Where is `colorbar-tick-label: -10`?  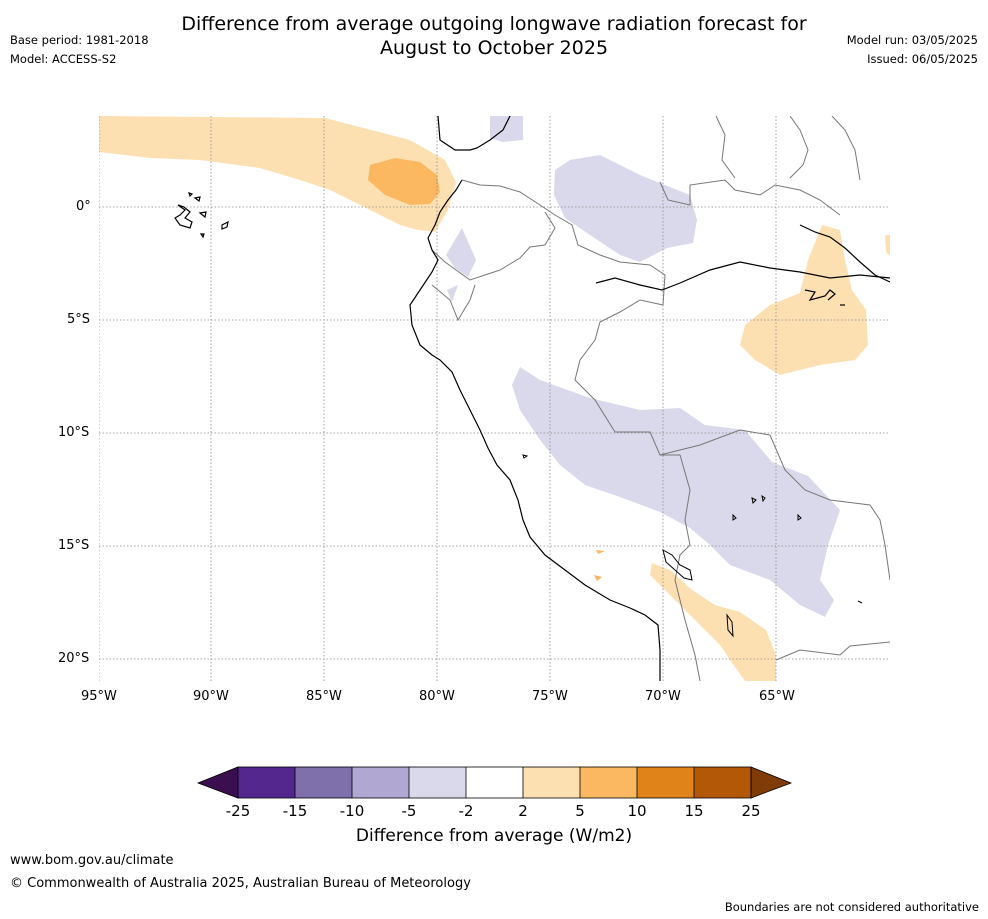 colorbar-tick-label: -10 is located at coordinates (352, 811).